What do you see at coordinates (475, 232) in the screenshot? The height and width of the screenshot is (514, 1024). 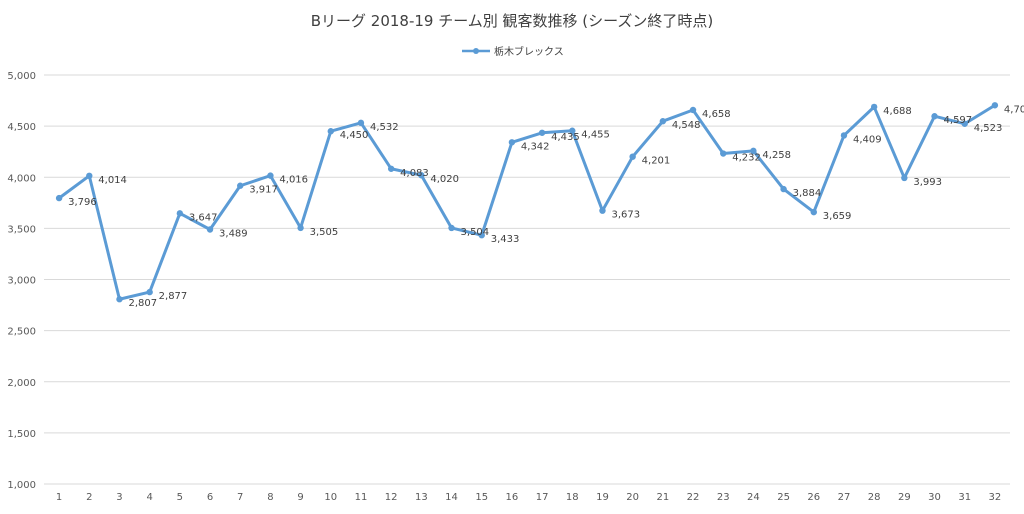 I see `data-label: 3,504` at bounding box center [475, 232].